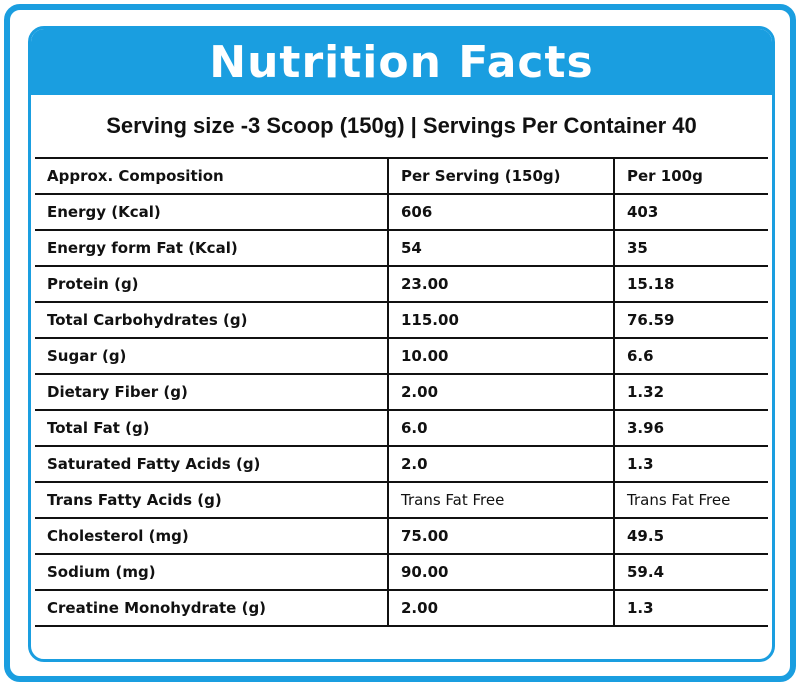  What do you see at coordinates (691, 356) in the screenshot?
I see `per-100g-value: 6.6` at bounding box center [691, 356].